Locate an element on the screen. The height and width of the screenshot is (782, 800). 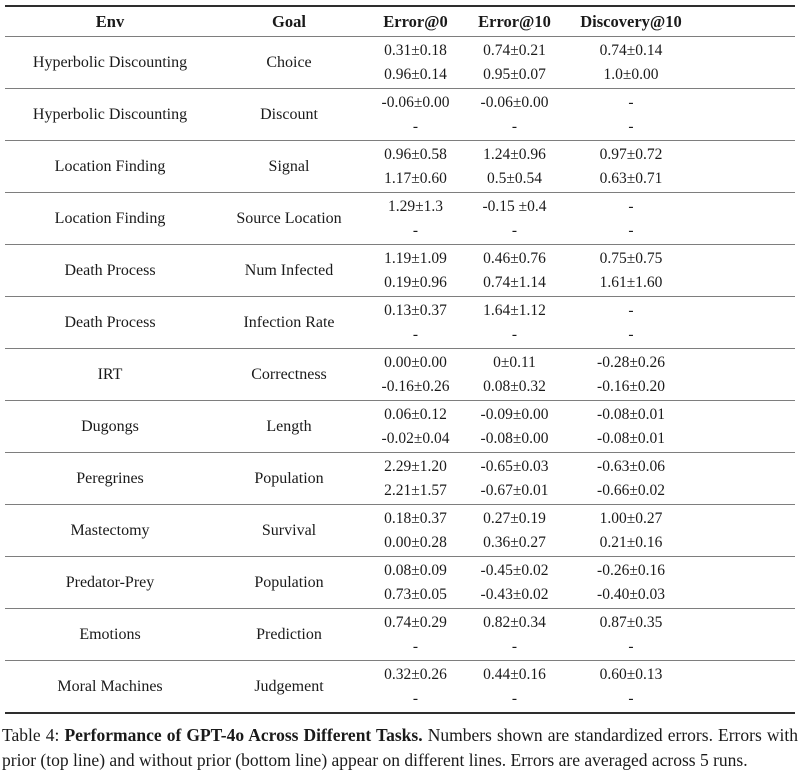
value-without-prior: -0.40±0.03 is located at coordinates (631, 594).